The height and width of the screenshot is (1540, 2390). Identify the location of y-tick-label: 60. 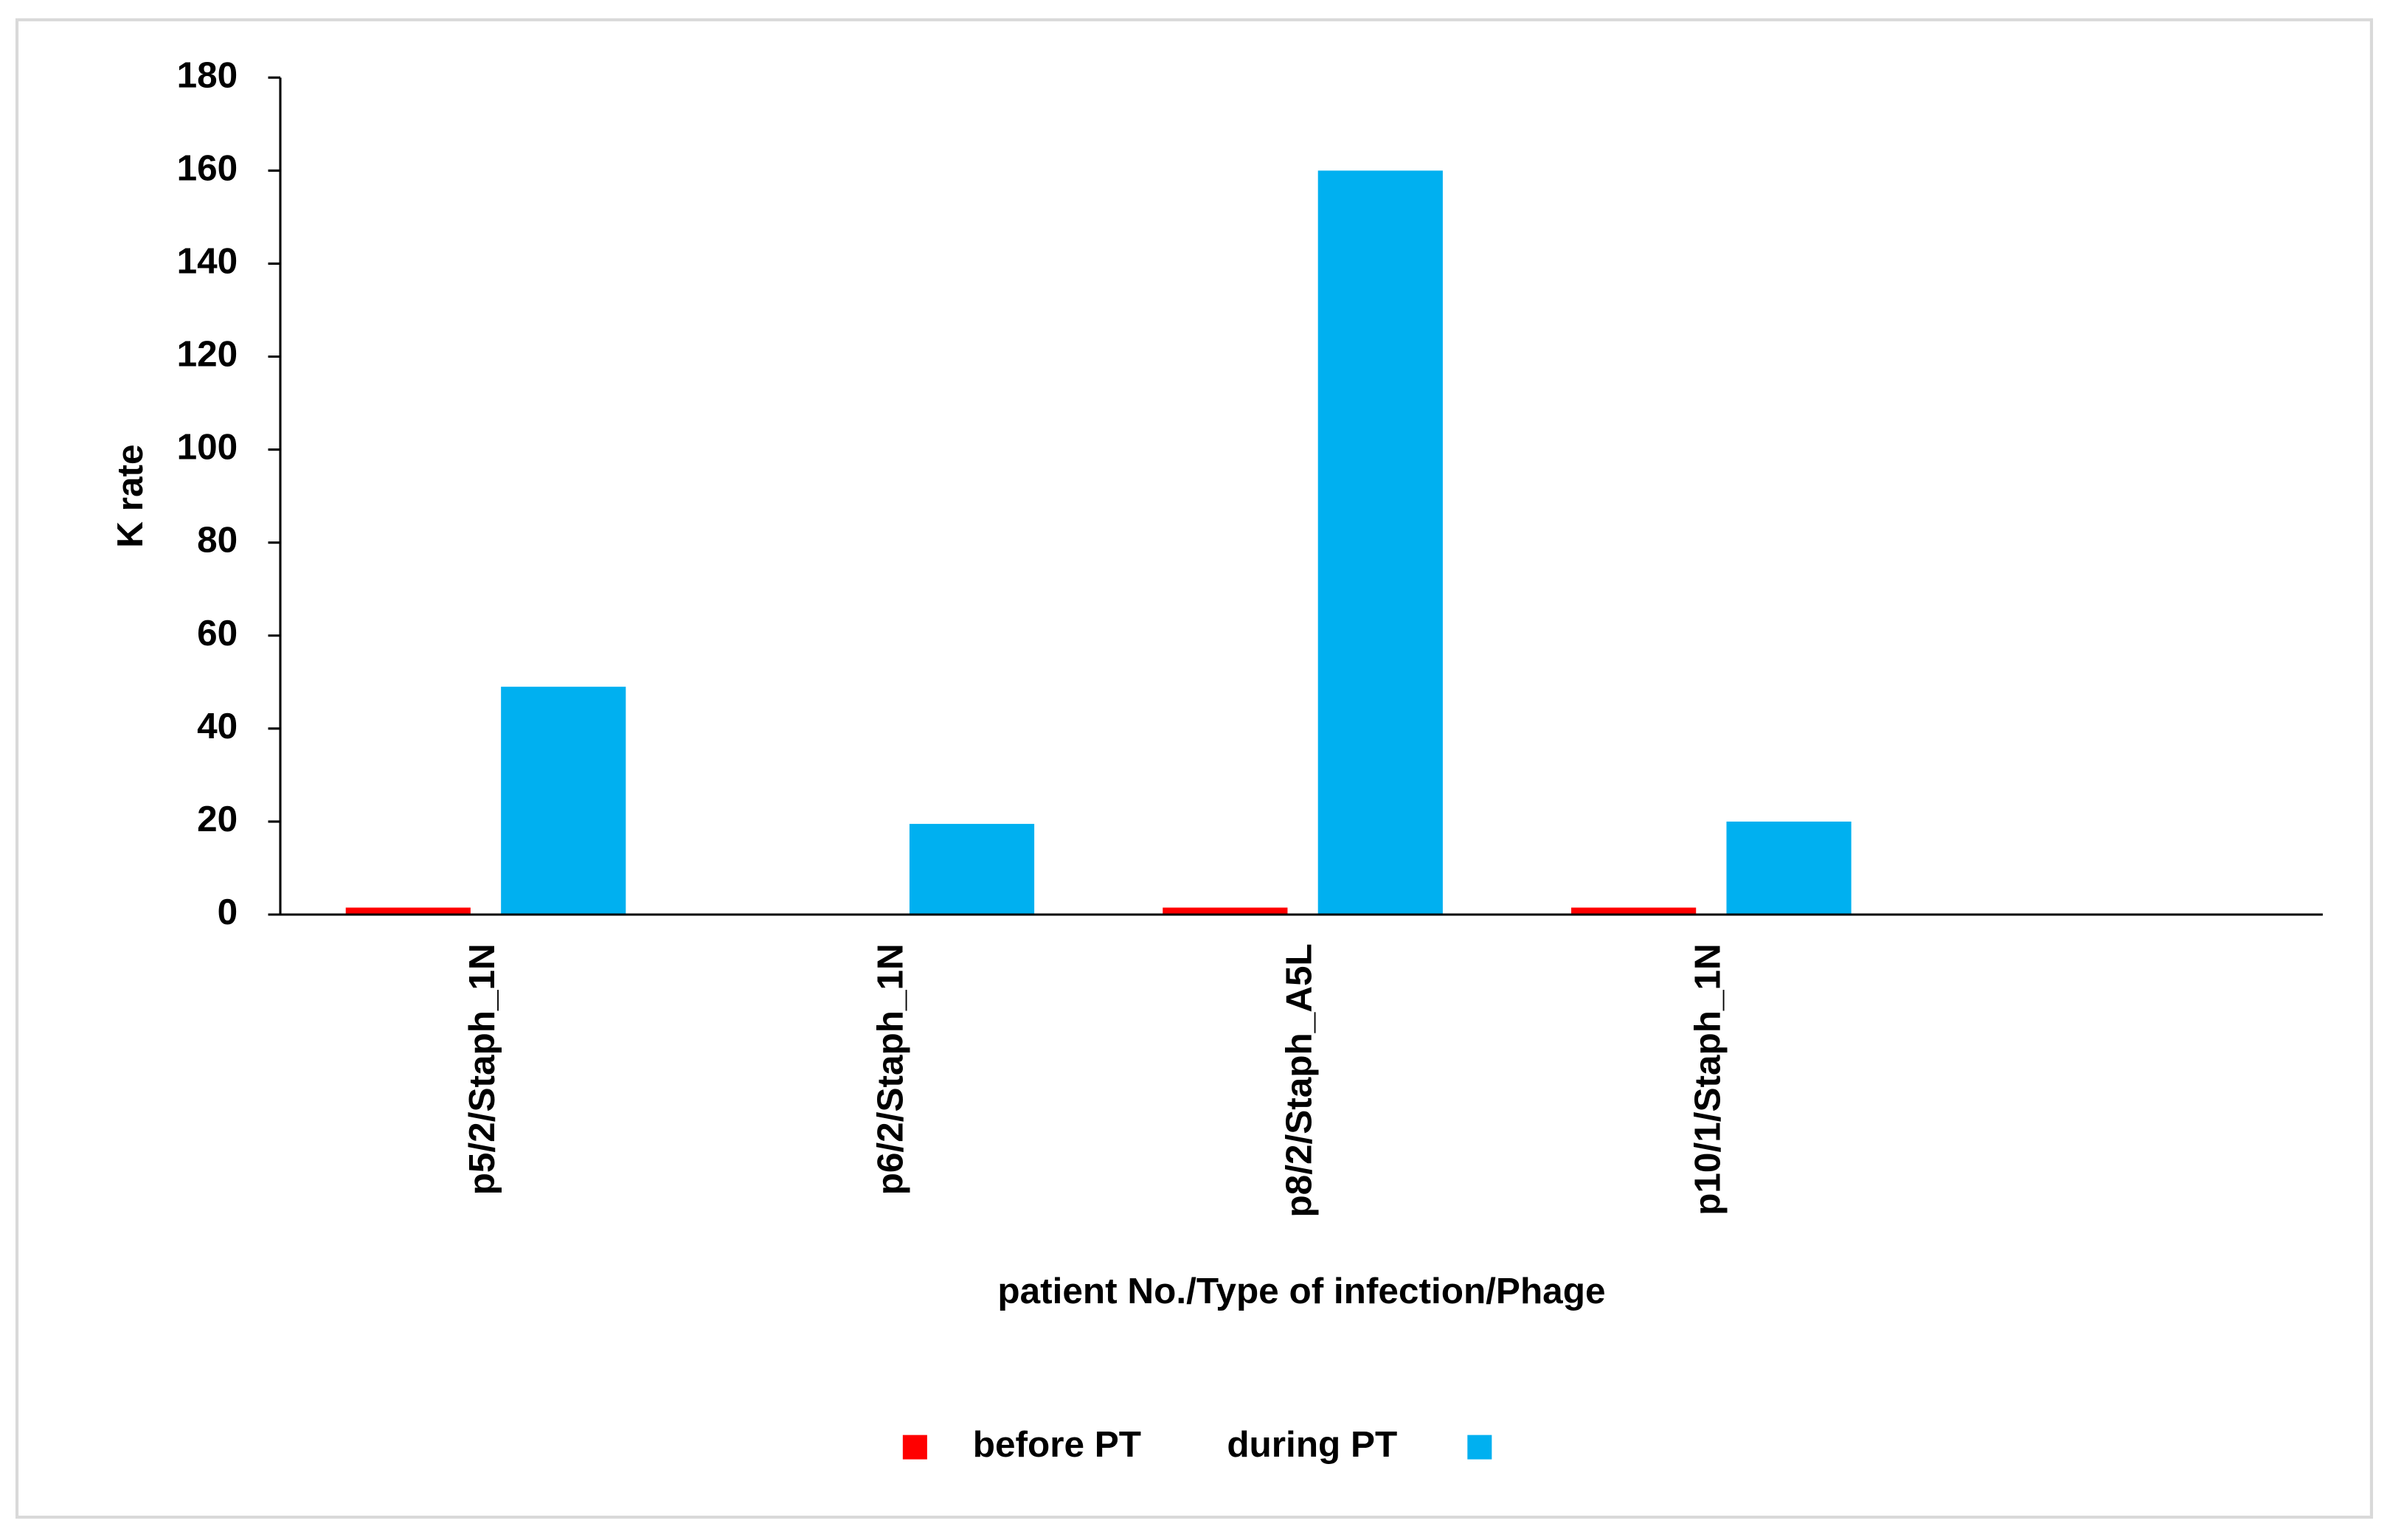
(217, 633).